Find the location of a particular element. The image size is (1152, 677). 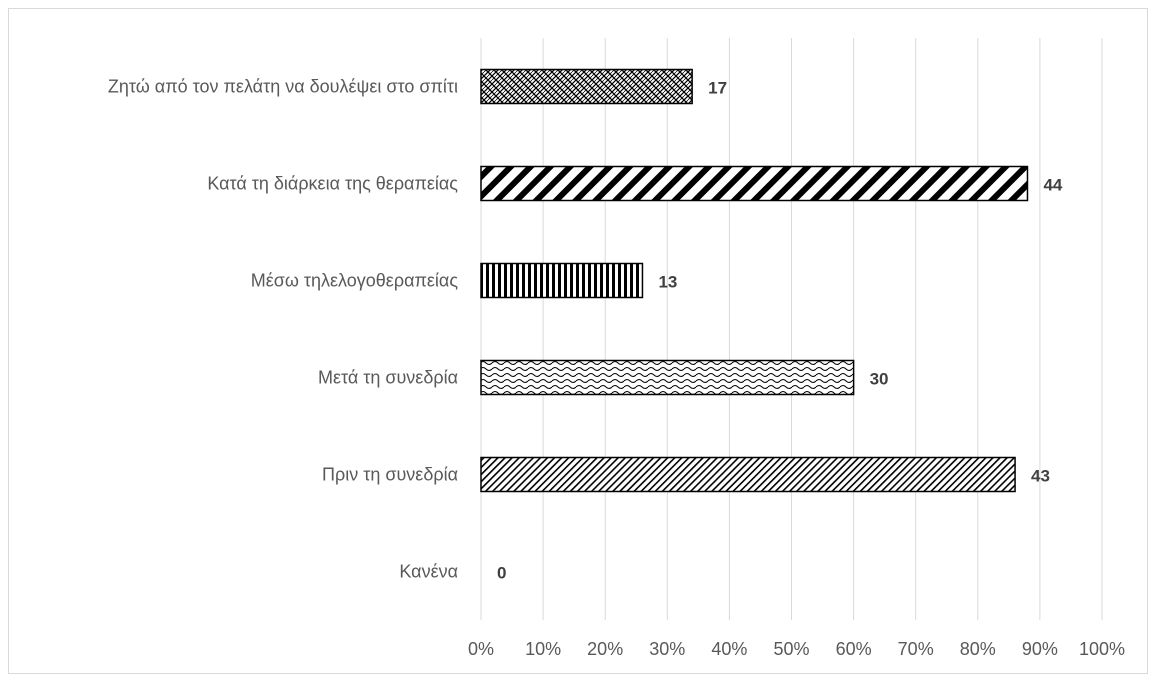

x-tick-label: 80% is located at coordinates (978, 649).